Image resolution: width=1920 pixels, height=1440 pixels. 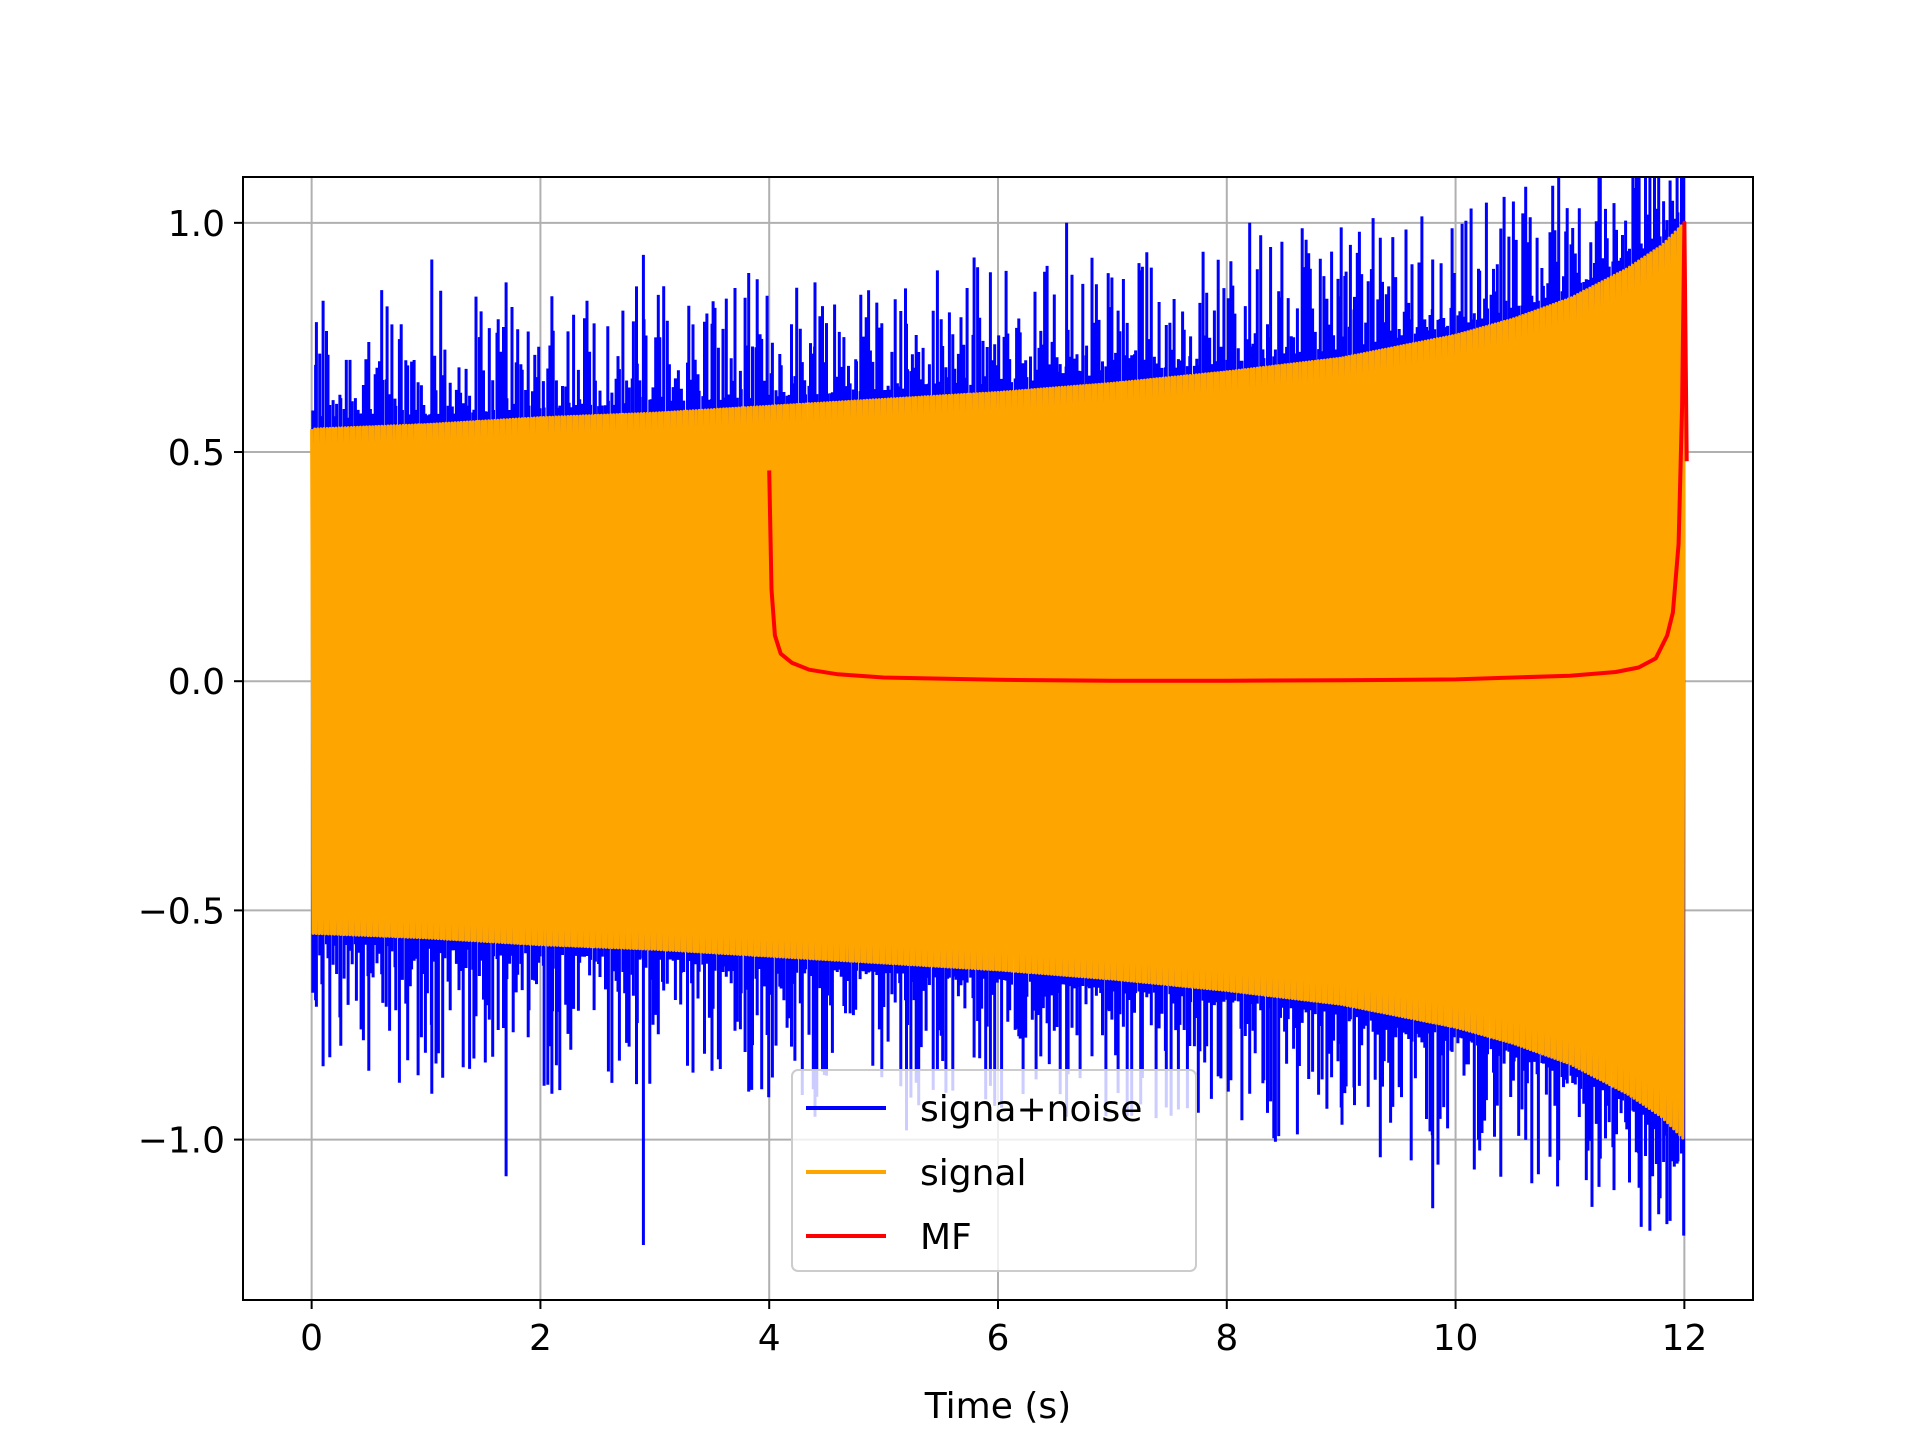 What do you see at coordinates (196, 453) in the screenshot?
I see `y-tick-label: 0.5` at bounding box center [196, 453].